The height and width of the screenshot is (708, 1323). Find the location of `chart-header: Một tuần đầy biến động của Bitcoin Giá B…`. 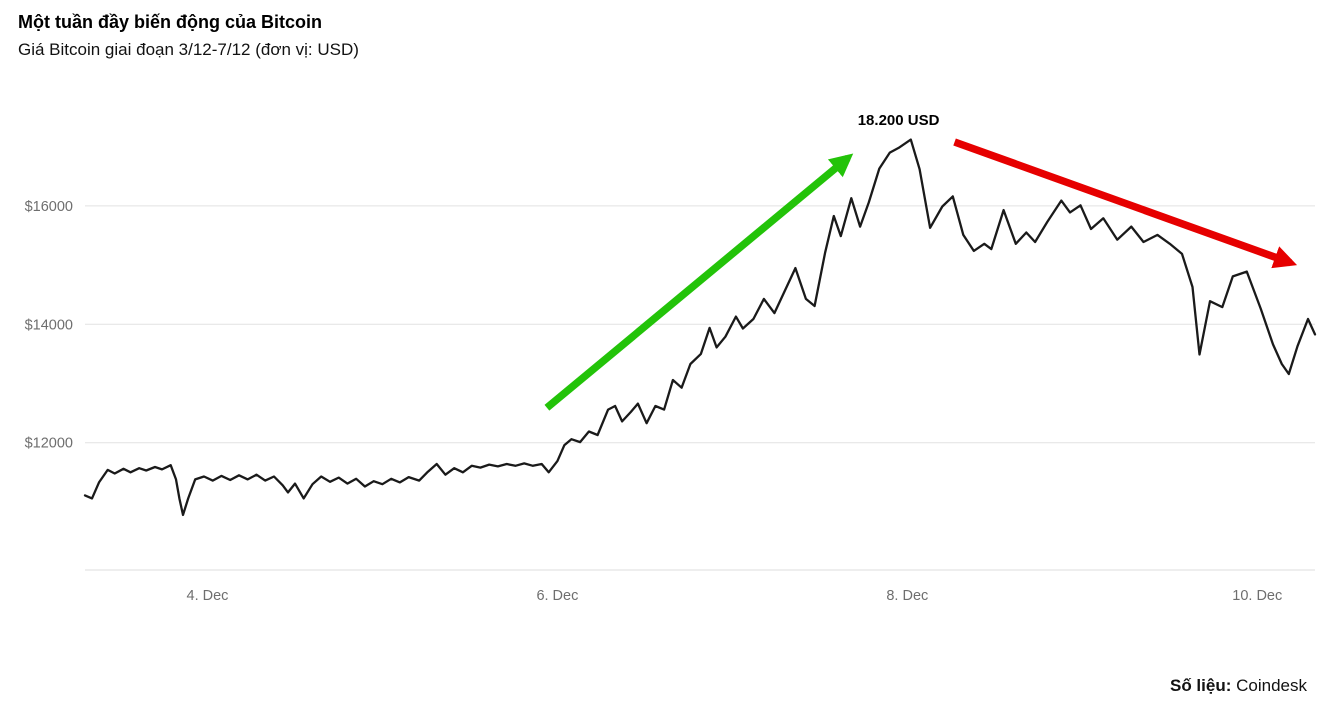

chart-header: Một tuần đầy biến động của Bitcoin Giá B… is located at coordinates (188, 36).